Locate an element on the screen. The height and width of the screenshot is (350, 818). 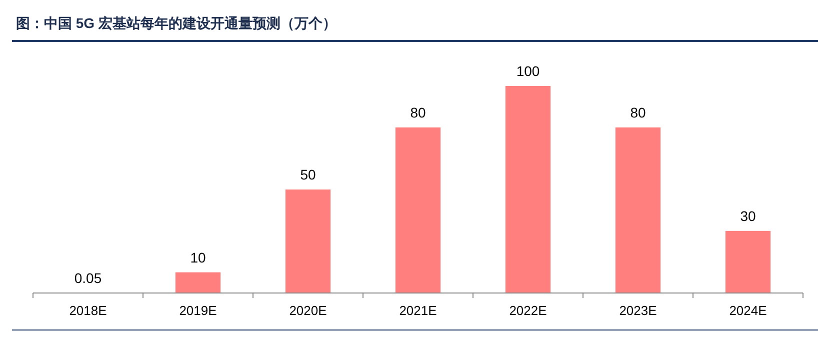
x-tick-label: 2020E is located at coordinates (308, 310).